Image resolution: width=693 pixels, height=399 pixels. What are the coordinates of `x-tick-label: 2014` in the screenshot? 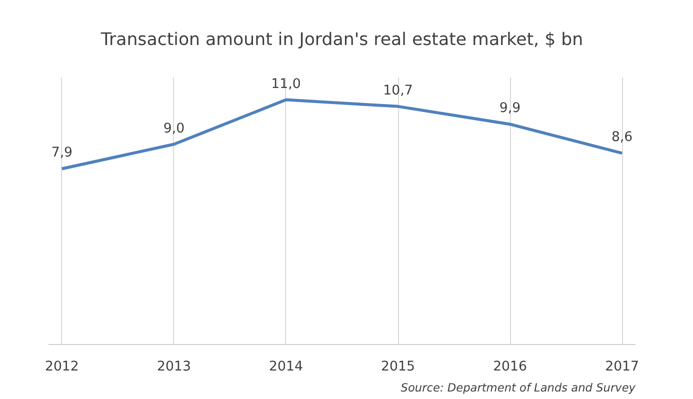 It's located at (286, 367).